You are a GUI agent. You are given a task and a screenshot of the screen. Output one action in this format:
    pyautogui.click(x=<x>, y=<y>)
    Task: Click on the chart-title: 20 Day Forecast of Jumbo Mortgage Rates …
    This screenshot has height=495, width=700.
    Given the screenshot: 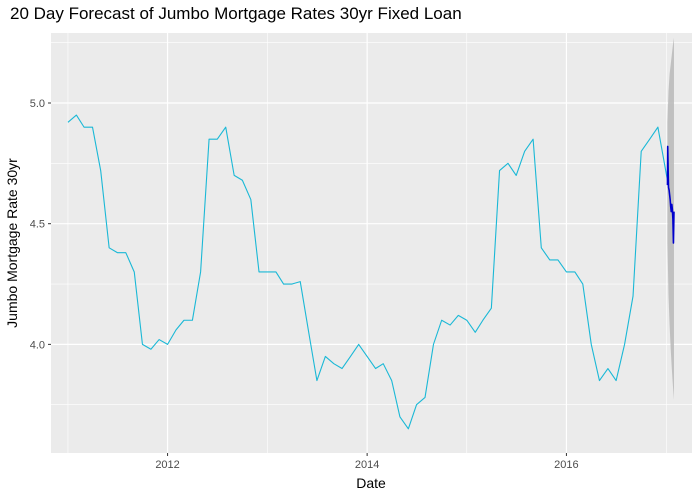 What is the action you would take?
    pyautogui.click(x=236, y=13)
    